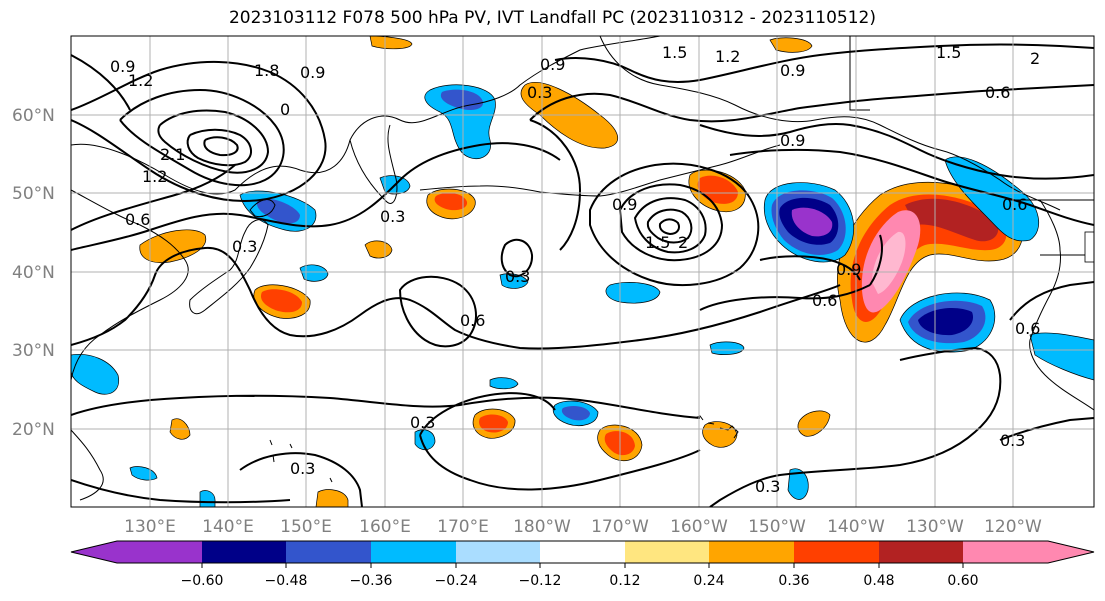 The image size is (1105, 601). Describe the element at coordinates (286, 581) in the screenshot. I see `colorbar-tick-label: −0.48` at that location.